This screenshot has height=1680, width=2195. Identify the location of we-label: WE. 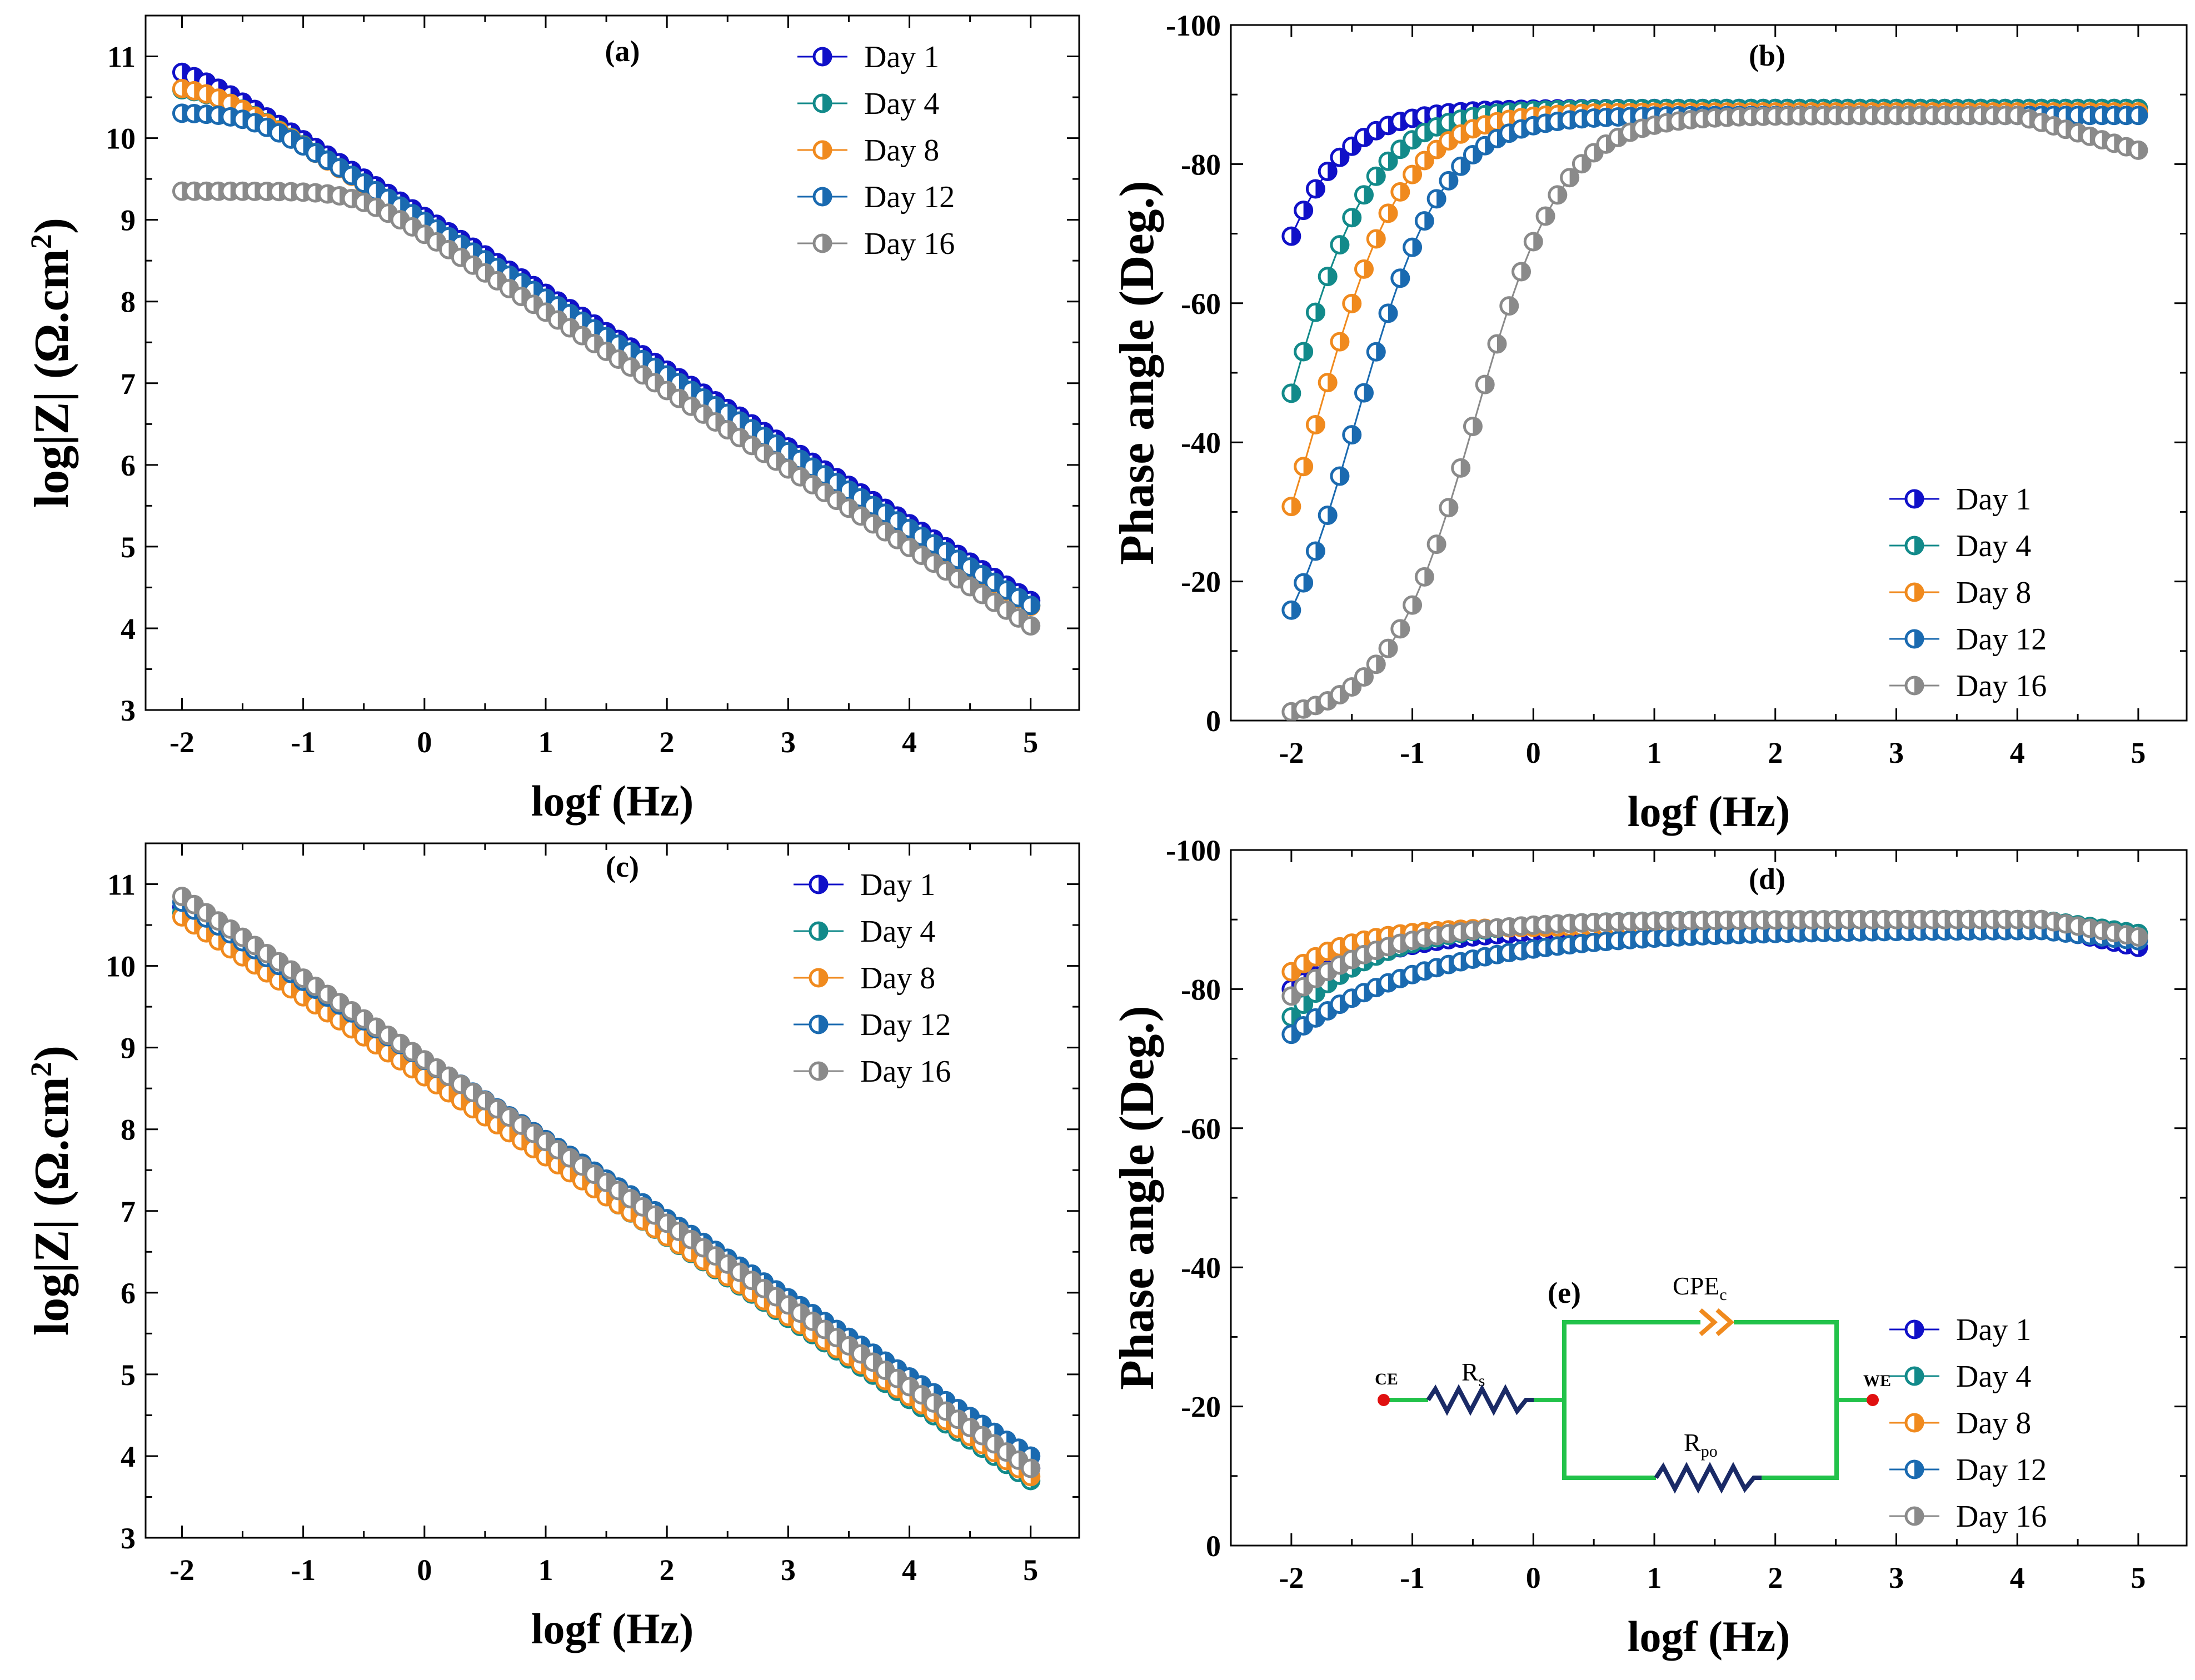
(1877, 1381).